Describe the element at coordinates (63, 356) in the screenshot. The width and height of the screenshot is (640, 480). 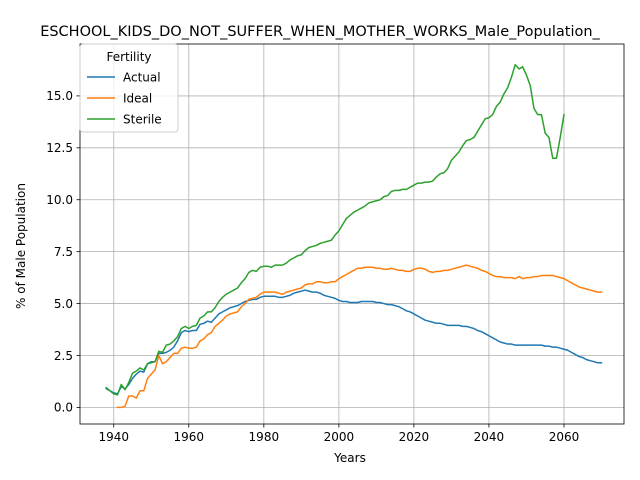
I see `y-tick-label: 2.5` at that location.